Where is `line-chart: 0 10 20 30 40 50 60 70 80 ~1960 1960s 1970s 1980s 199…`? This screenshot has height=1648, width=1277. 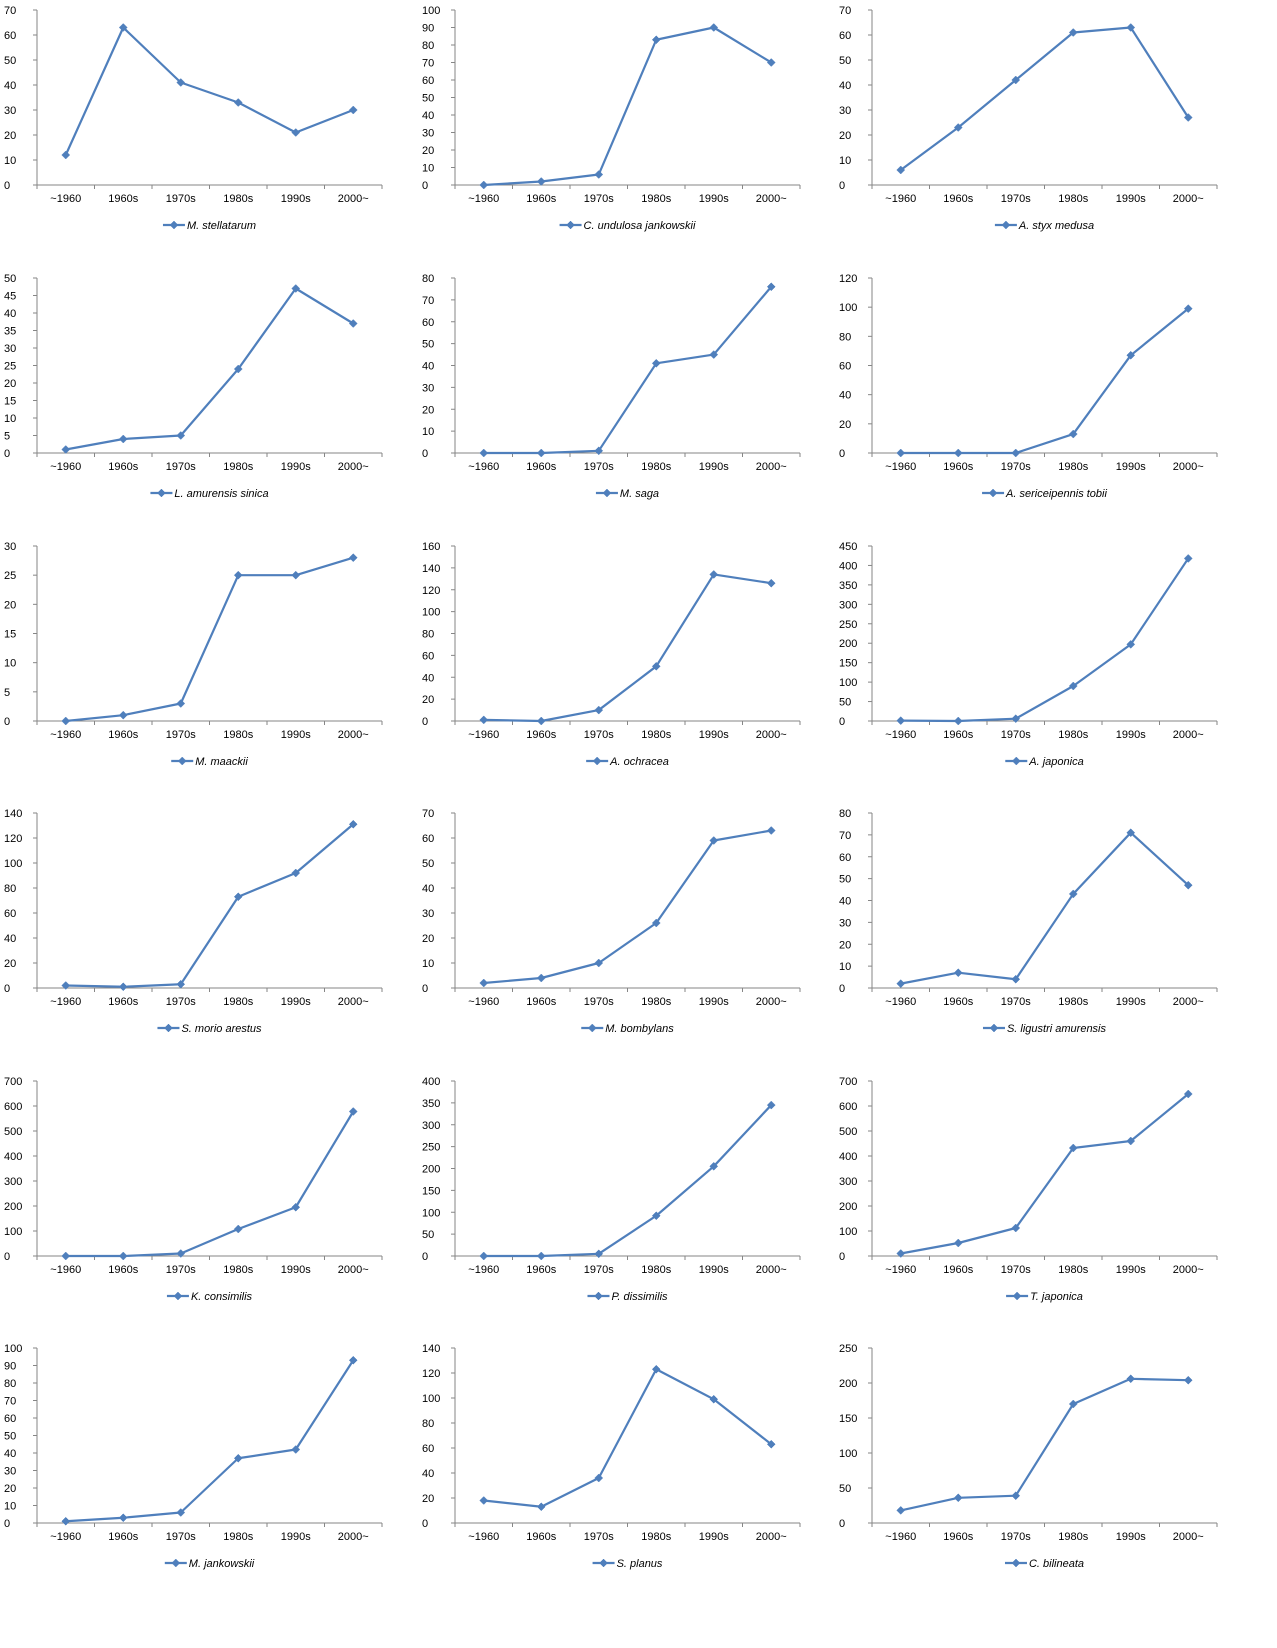
line-chart: 0 10 20 30 40 50 60 70 80 ~1960 1960s 1970s 1980s 199… is located at coordinates (1028, 921).